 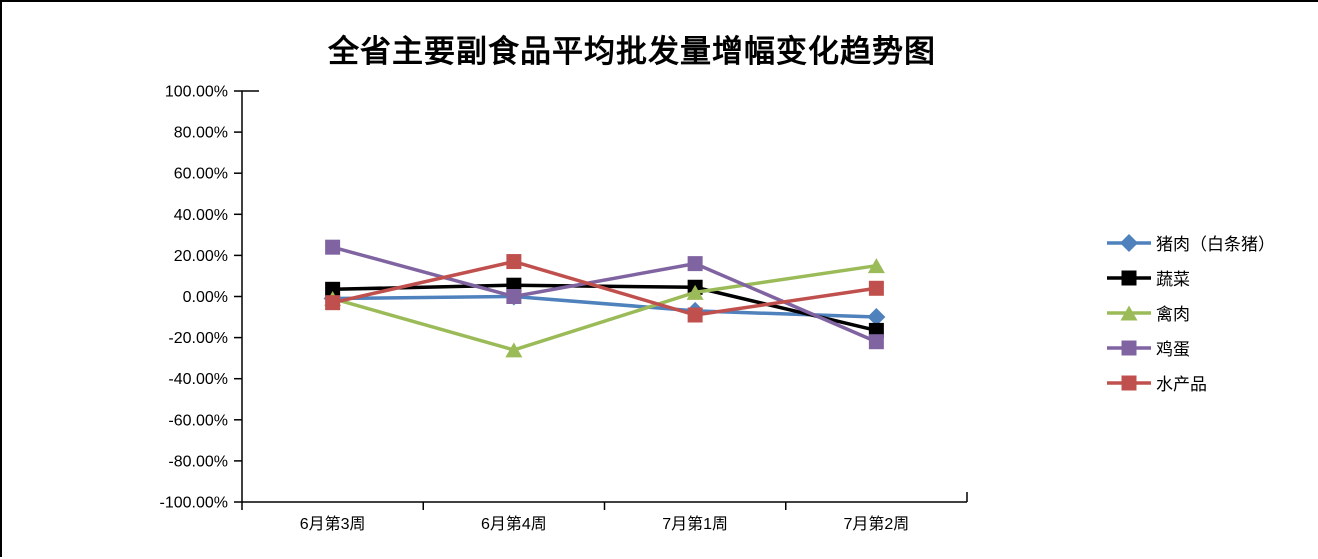 I want to click on x-axis-category-label: 7月第1周, so click(x=695, y=524).